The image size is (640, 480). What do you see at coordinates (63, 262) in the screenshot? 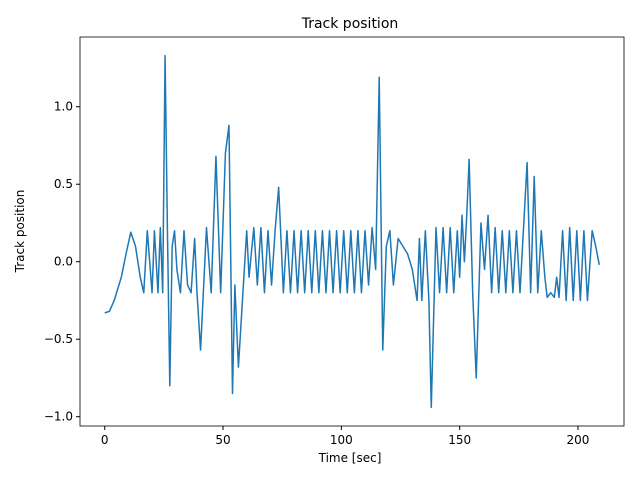
I see `y-tick-label: 0.0` at bounding box center [63, 262].